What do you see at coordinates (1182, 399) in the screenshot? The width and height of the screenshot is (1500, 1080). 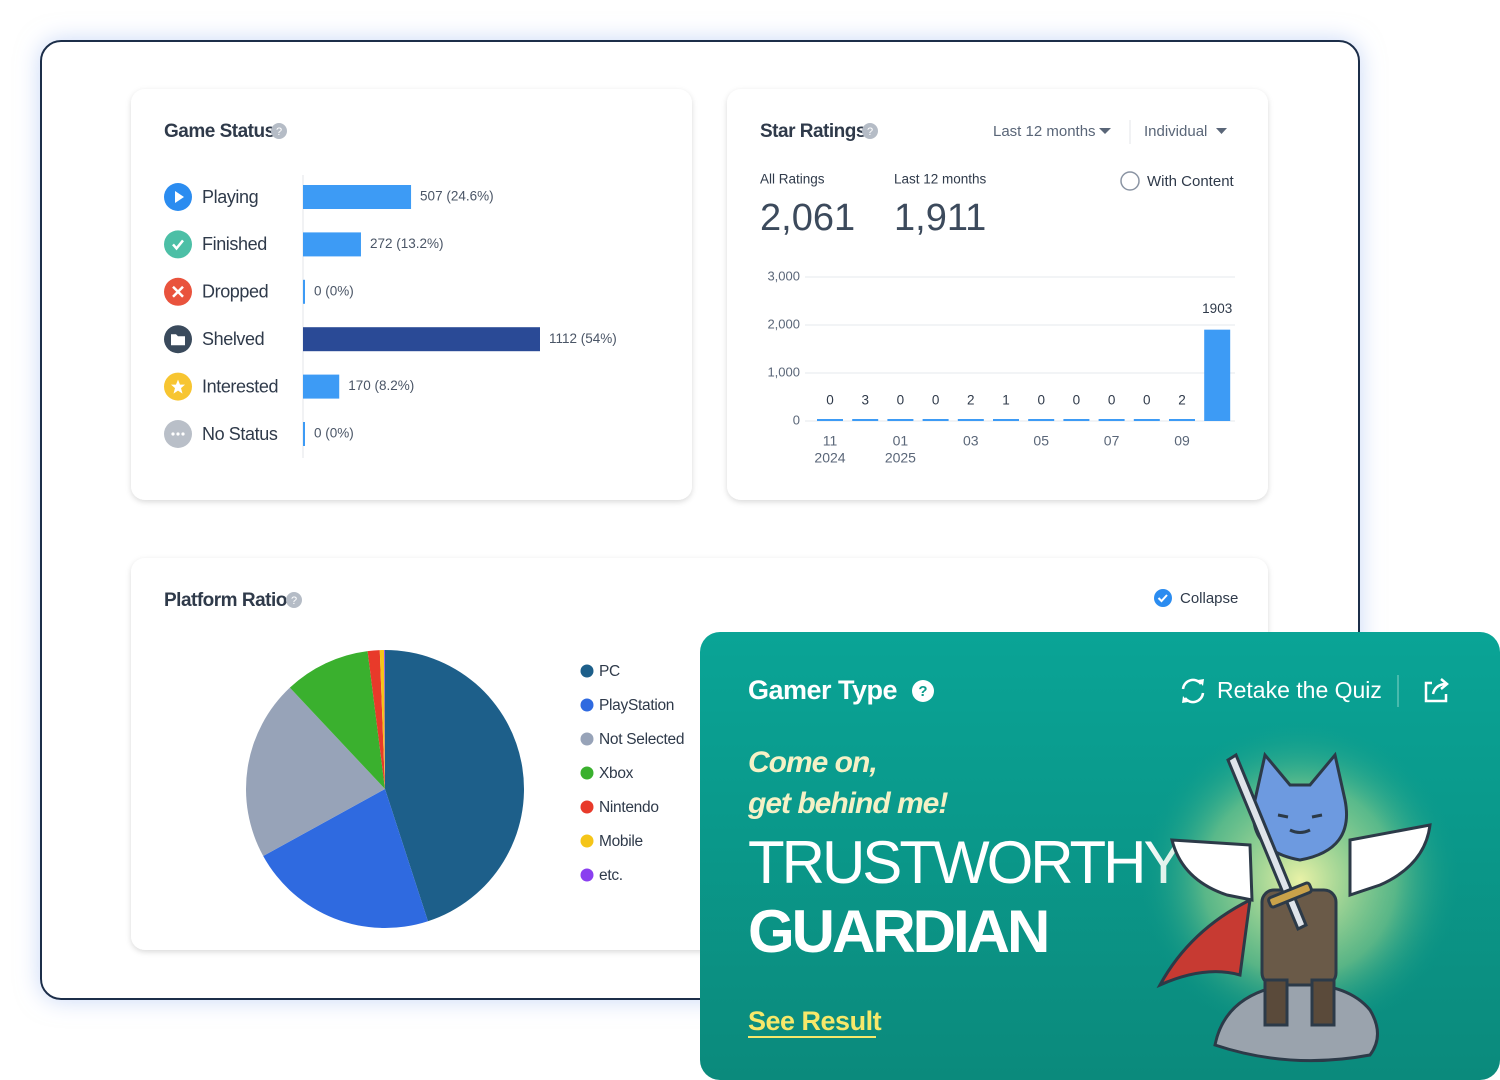 I see `value-label: 2` at bounding box center [1182, 399].